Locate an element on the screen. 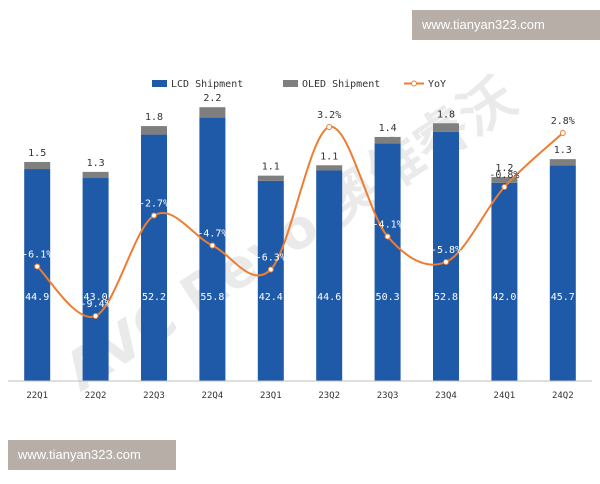  yoy-label-22Q4: -4.7% is located at coordinates (212, 234).